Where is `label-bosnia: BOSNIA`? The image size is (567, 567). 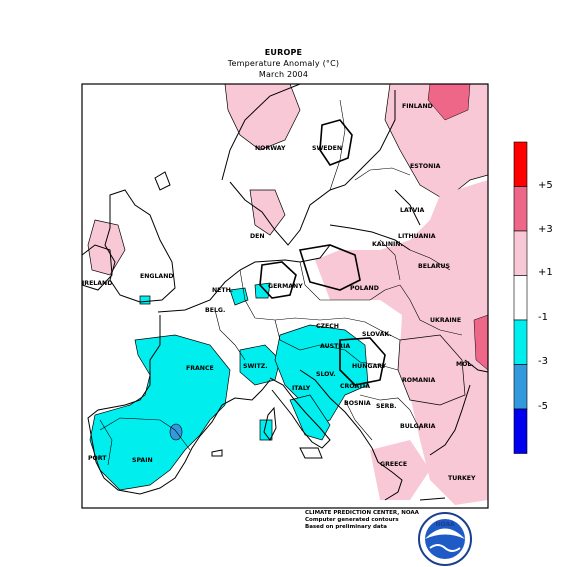
label-bosnia: BOSNIA is located at coordinates (357, 403).